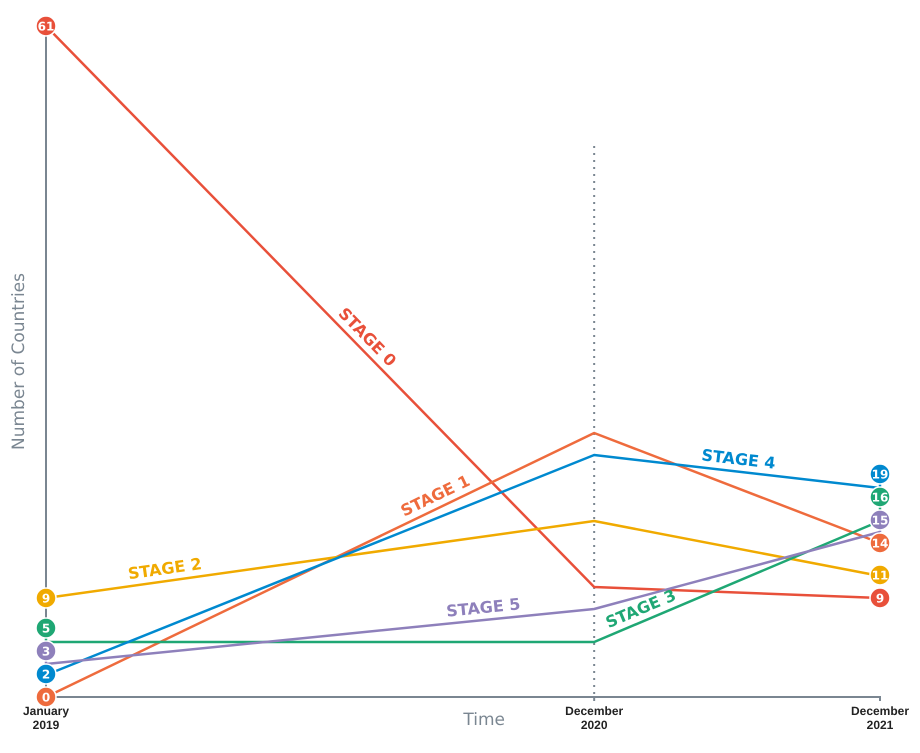 Image resolution: width=920 pixels, height=753 pixels. Describe the element at coordinates (46, 629) in the screenshot. I see `data-label: 5` at that location.